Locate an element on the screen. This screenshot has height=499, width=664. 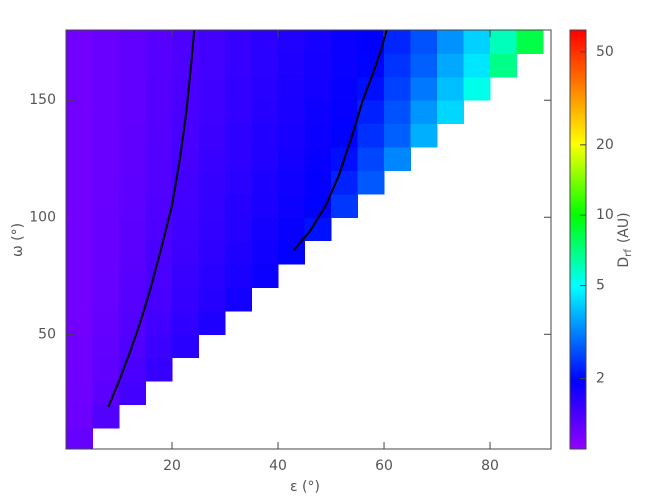
y-axis-label: ω (°) is located at coordinates (18, 240).